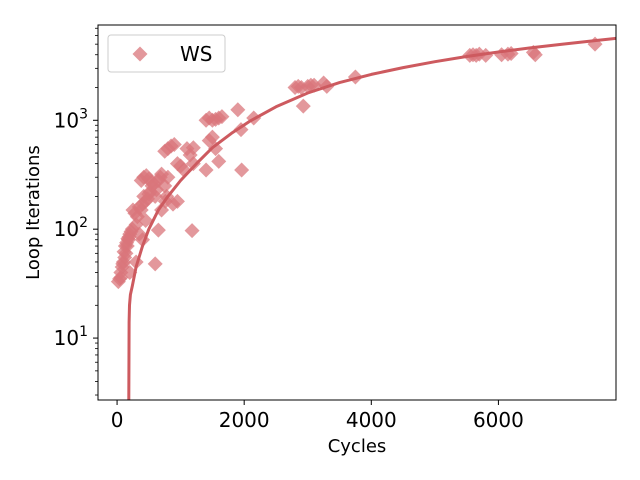 This screenshot has width=640, height=480. I want to click on legend-box, so click(166, 53).